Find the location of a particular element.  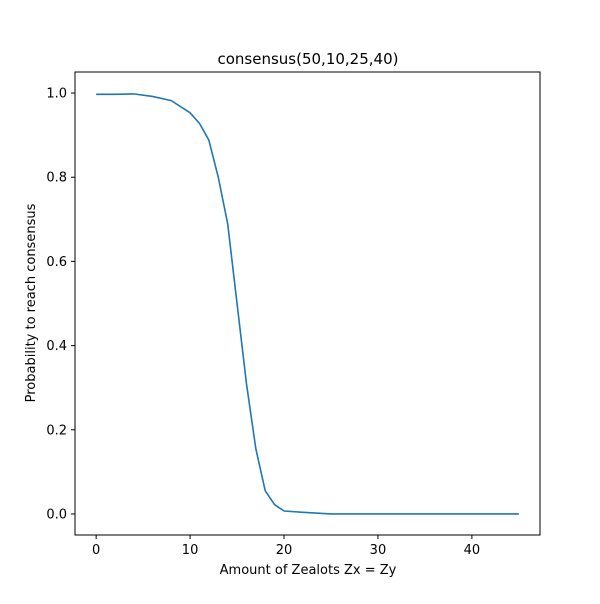

x-tick-label: 0 is located at coordinates (96, 550).